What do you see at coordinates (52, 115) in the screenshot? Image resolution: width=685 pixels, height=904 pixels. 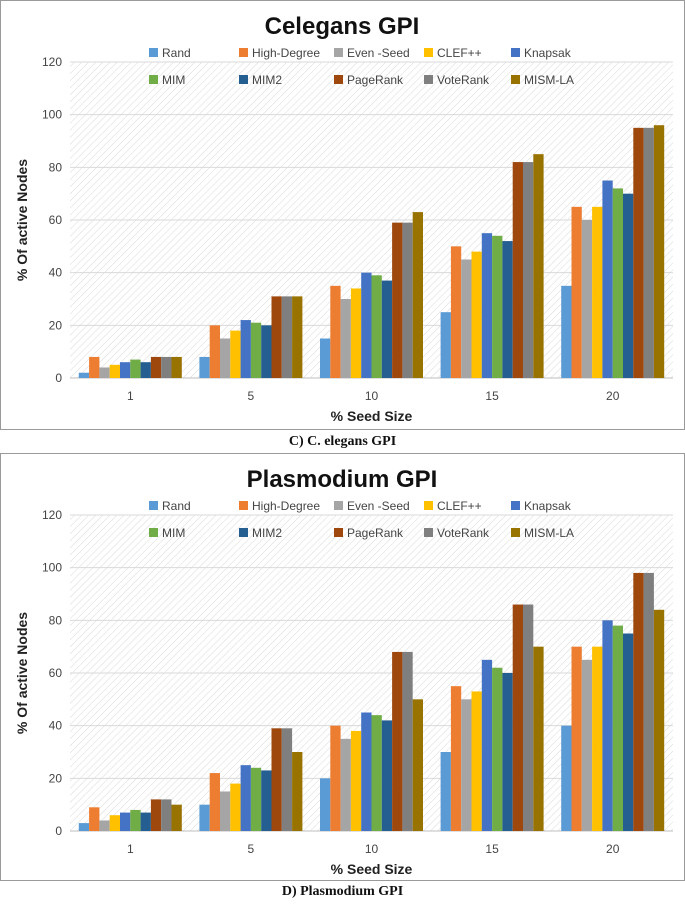 I see `y-tick-label: 100` at bounding box center [52, 115].